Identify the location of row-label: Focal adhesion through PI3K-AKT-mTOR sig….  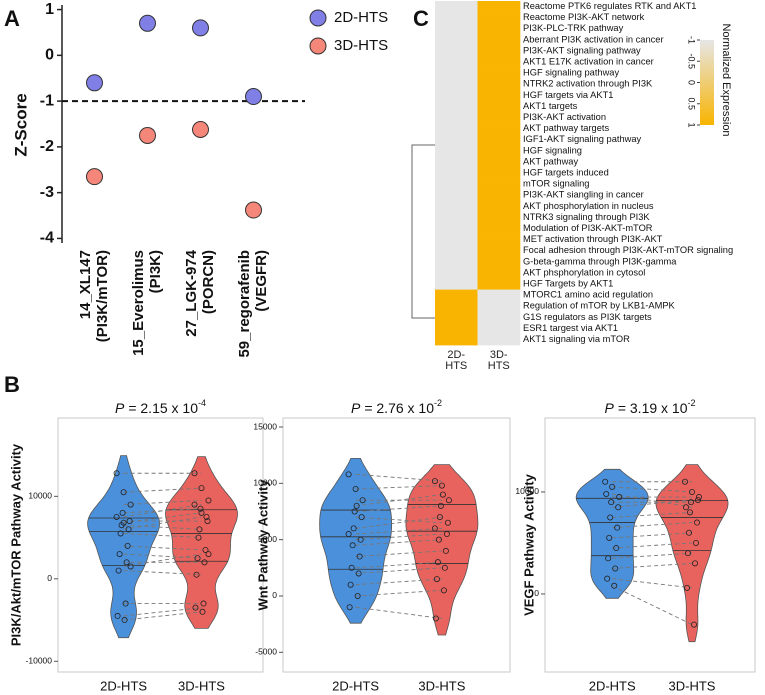
(628, 250).